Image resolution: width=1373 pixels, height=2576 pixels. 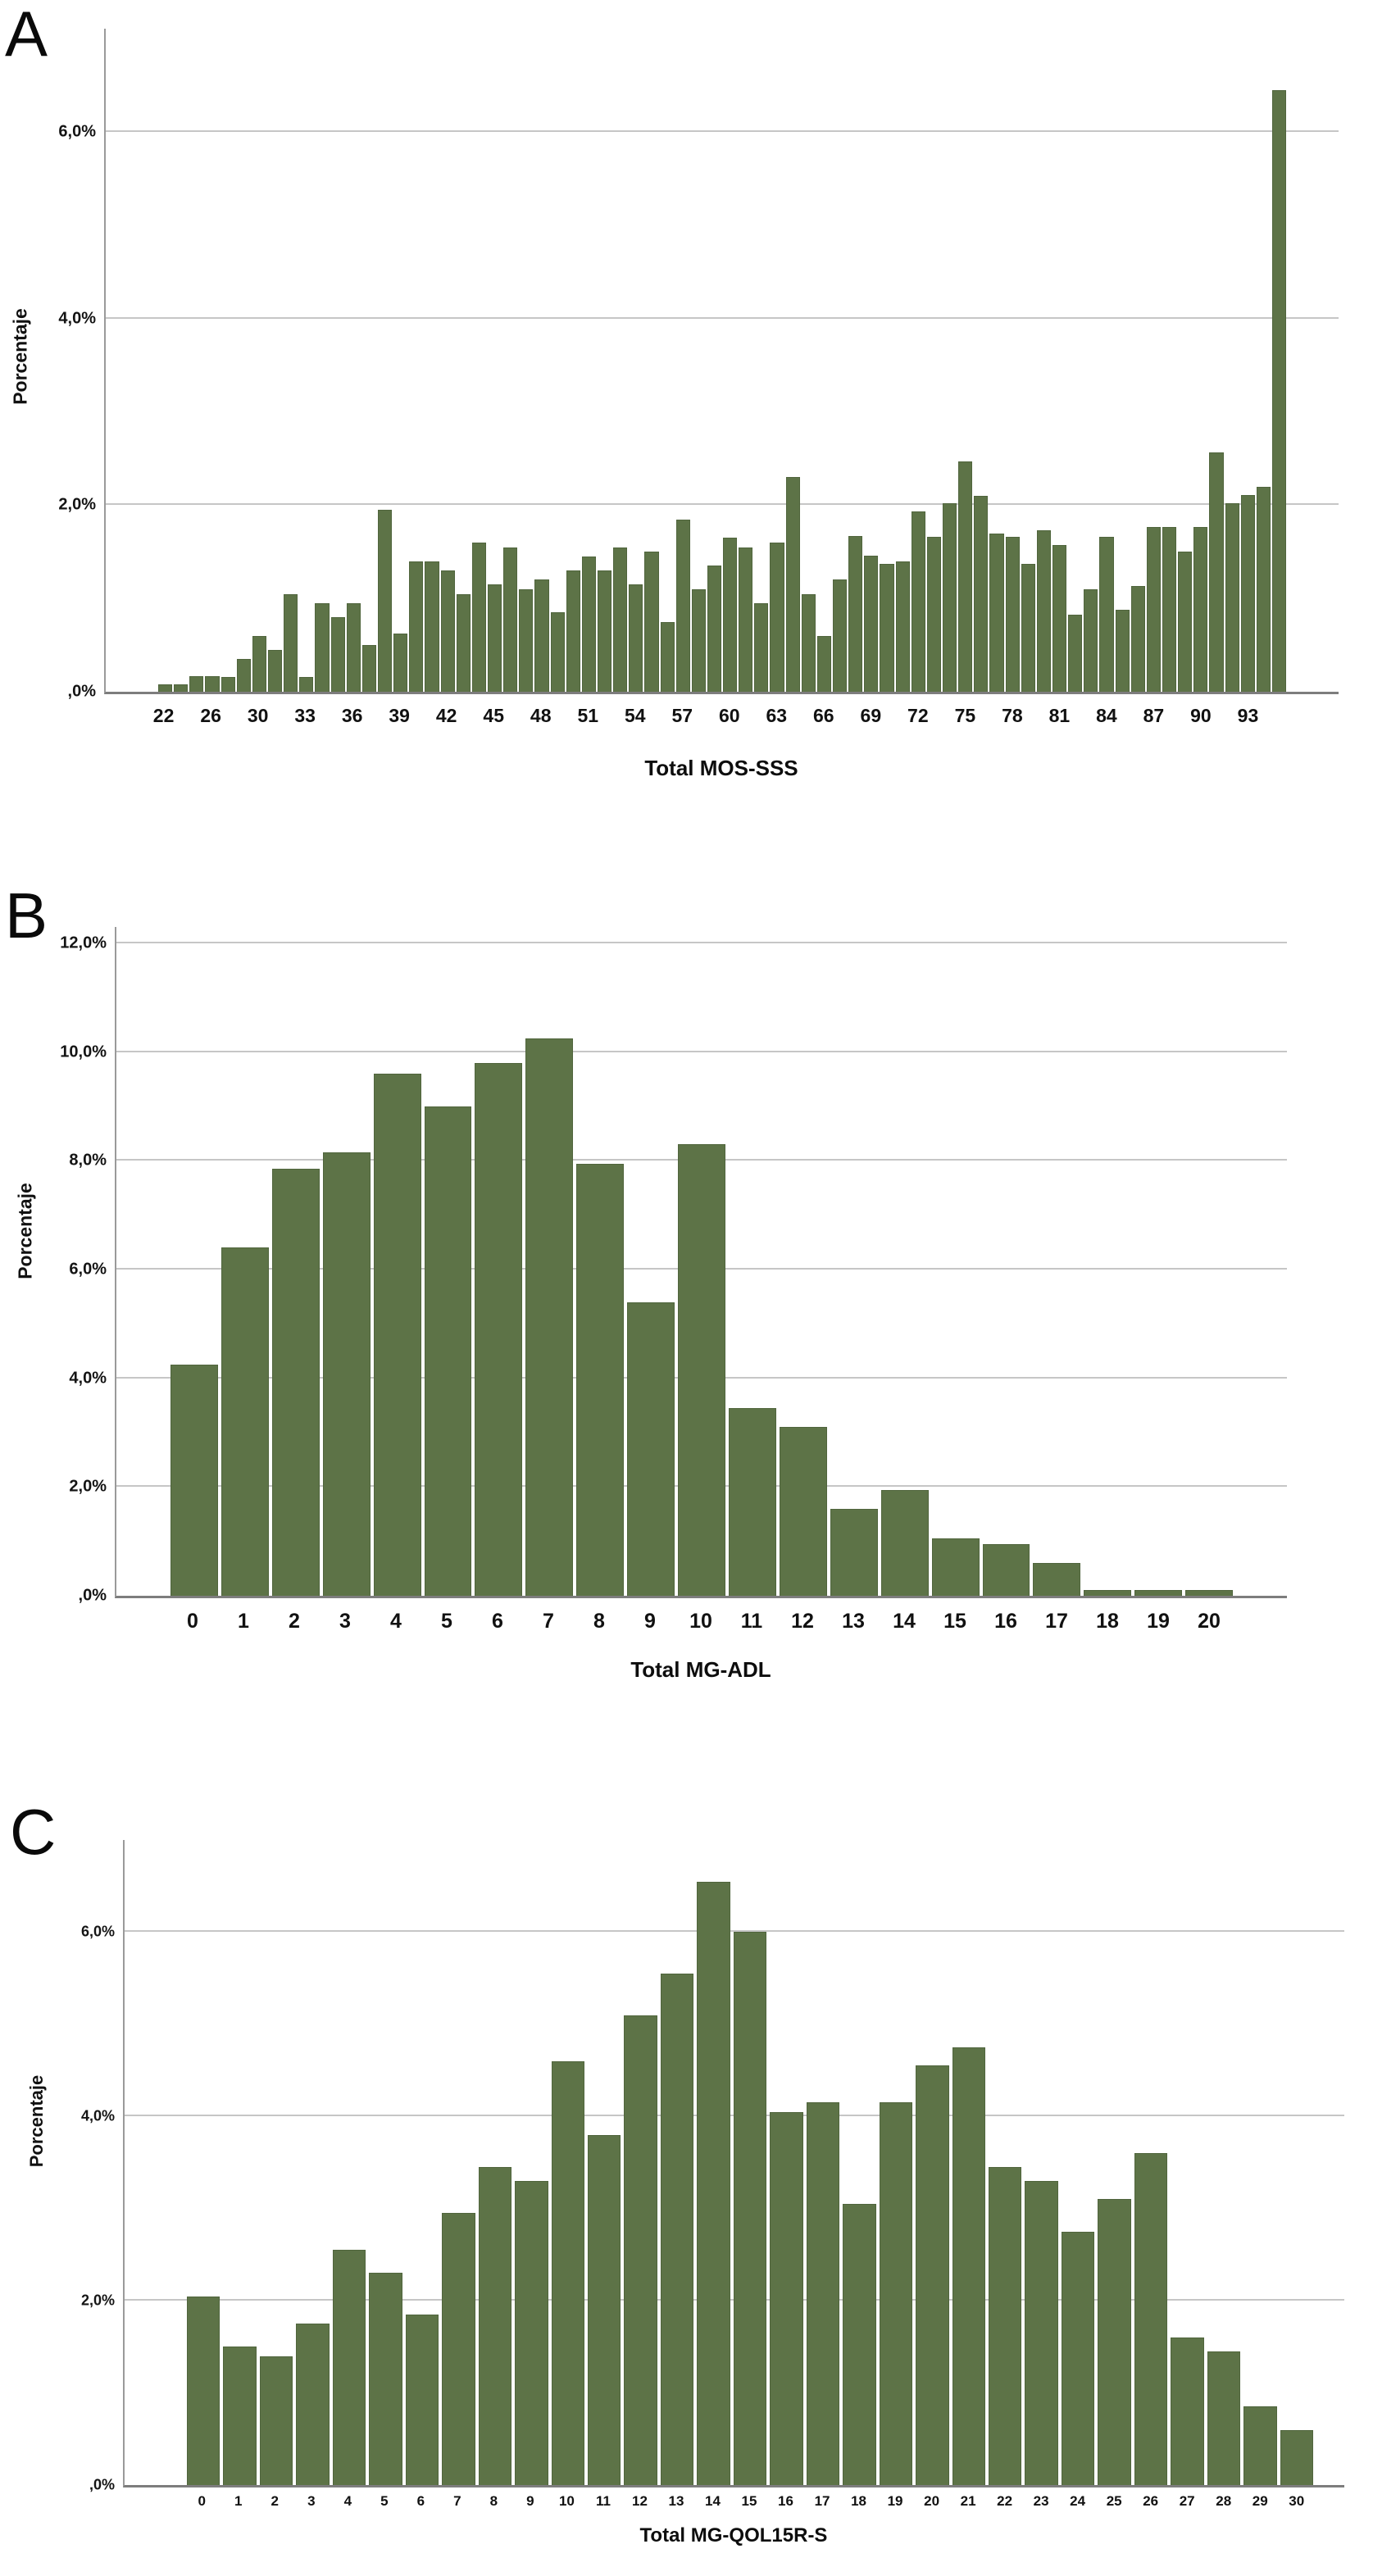 I want to click on x-tick-label: 10, so click(x=700, y=1621).